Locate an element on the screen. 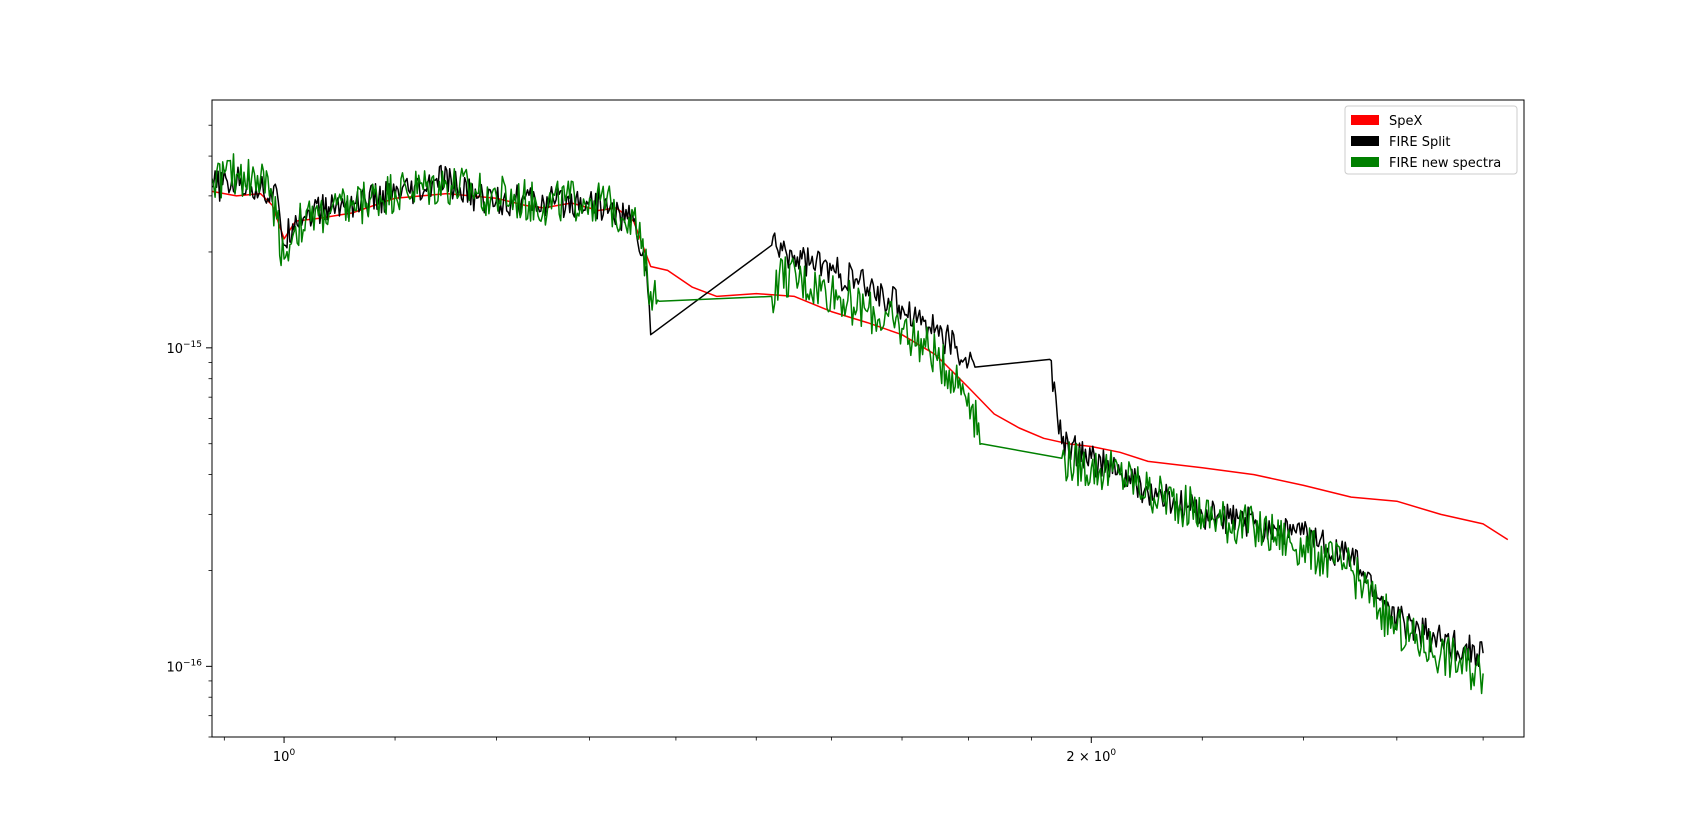 This screenshot has width=1682, height=822. legend: SpeX FIRE Split FIRE new spectra is located at coordinates (1431, 140).